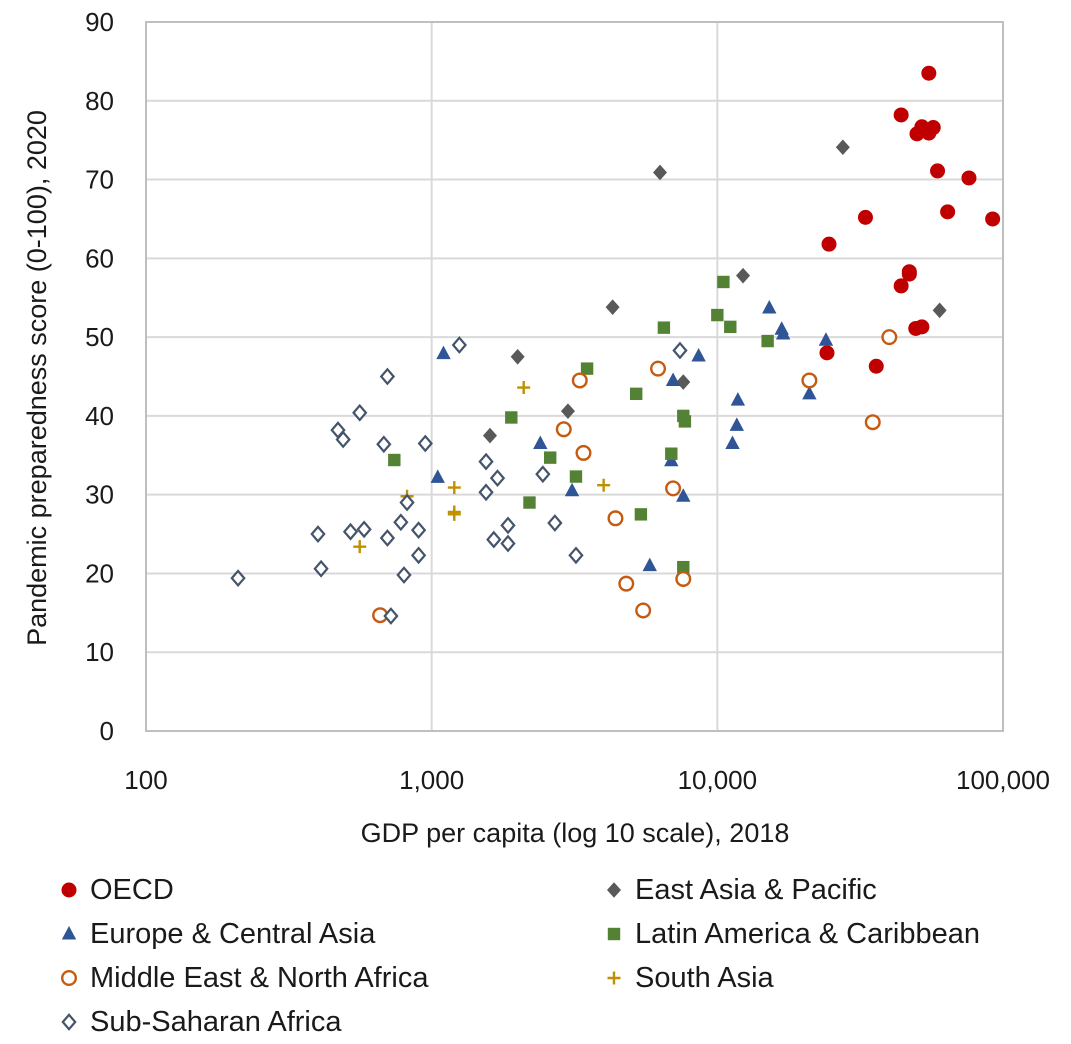  I want to click on legend-item: East Asia & Pacific, so click(830, 890).